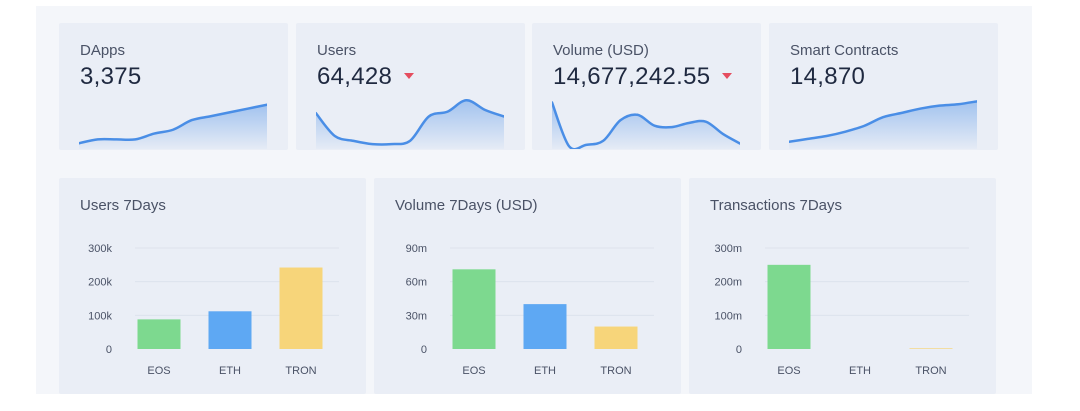 The image size is (1080, 411). I want to click on y-tick-label: 200k, so click(100, 283).